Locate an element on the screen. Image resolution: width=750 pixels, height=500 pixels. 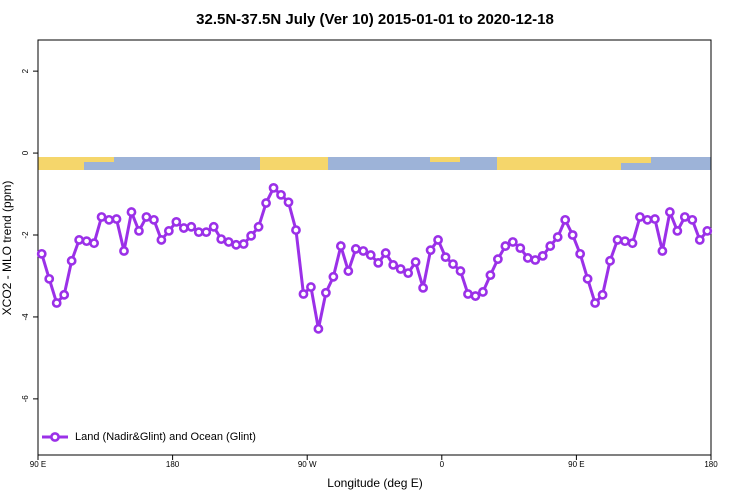
legend-marker is located at coordinates (55, 437).